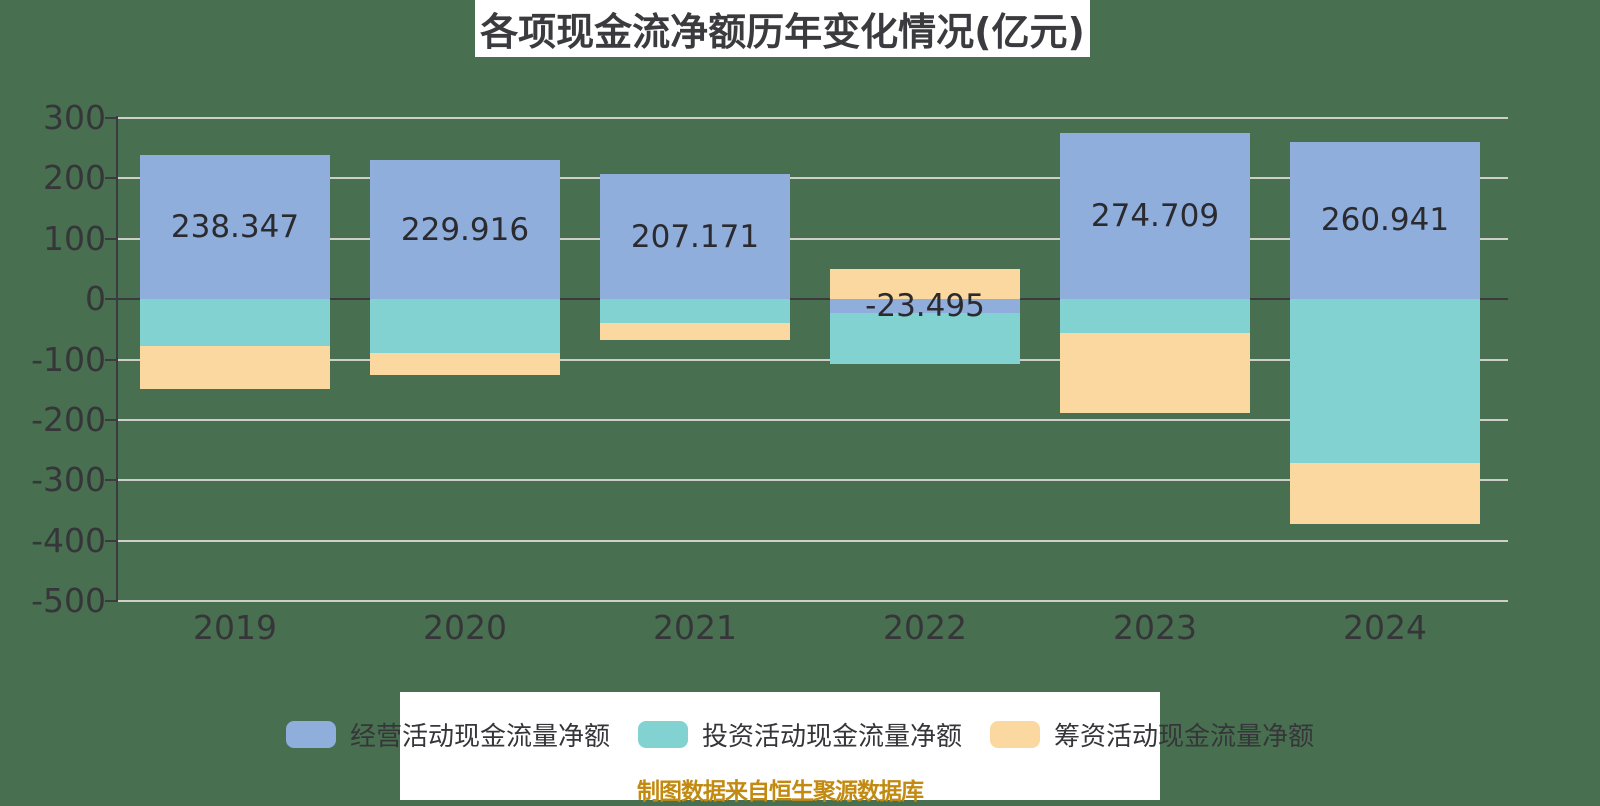 The width and height of the screenshot is (1600, 806). I want to click on bar-segment-operating-2021, so click(695, 237).